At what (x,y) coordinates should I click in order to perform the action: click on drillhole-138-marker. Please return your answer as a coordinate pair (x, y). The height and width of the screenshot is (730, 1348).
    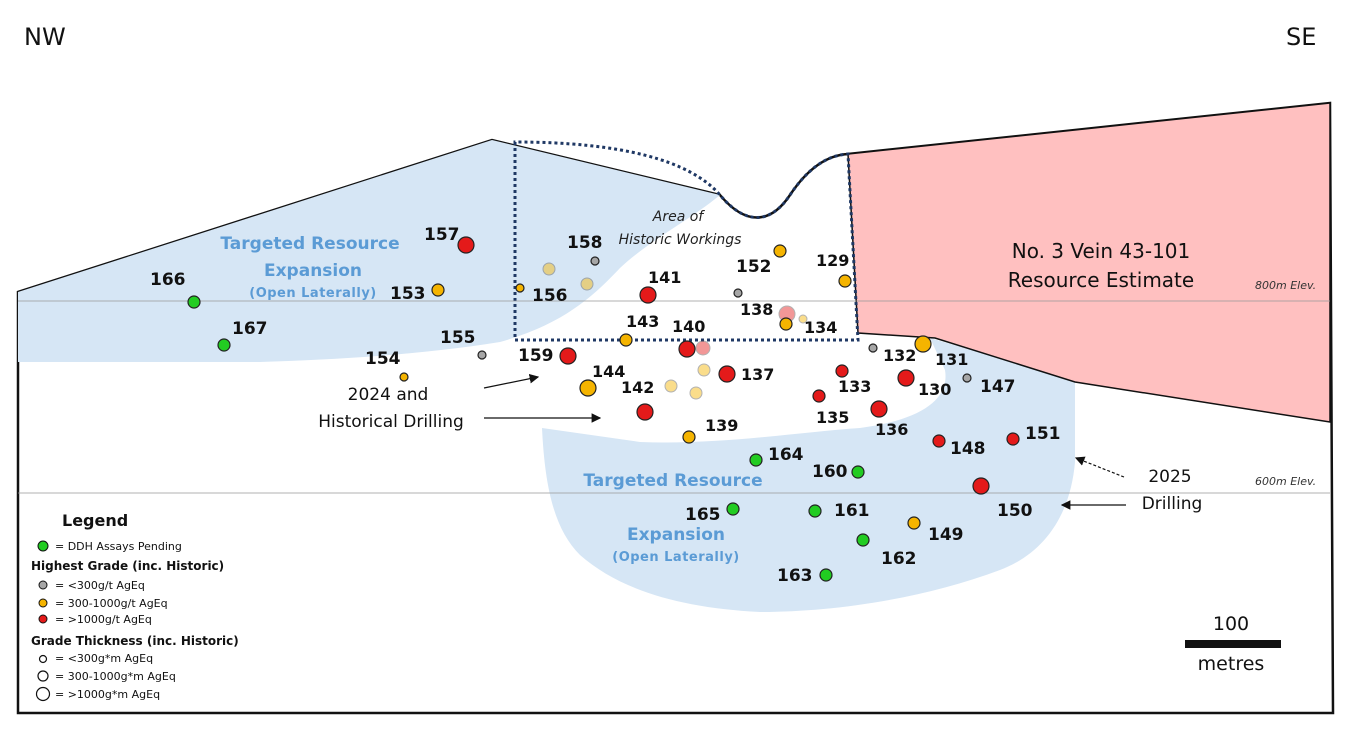
    Looking at the image, I should click on (738, 293).